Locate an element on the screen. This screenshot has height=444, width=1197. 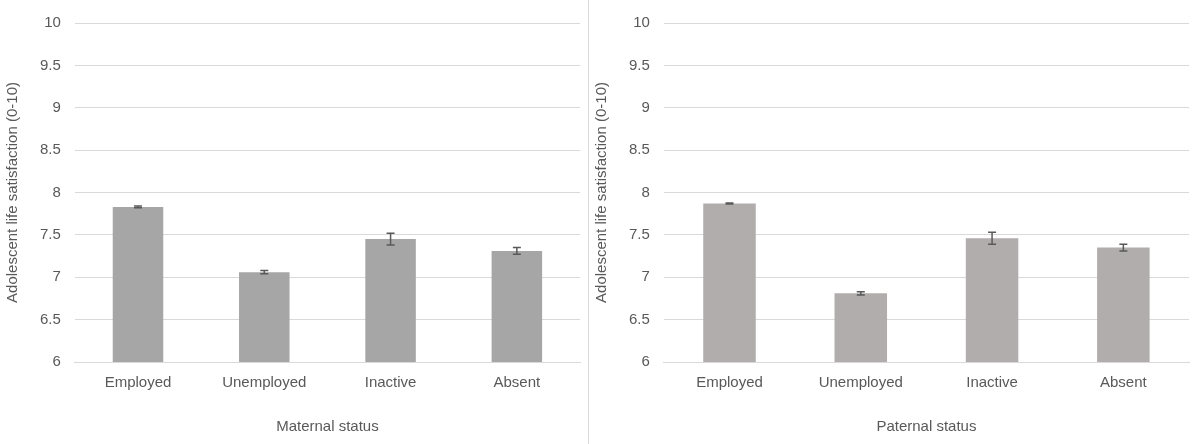
x-axis-title: Maternal status is located at coordinates (327, 426).